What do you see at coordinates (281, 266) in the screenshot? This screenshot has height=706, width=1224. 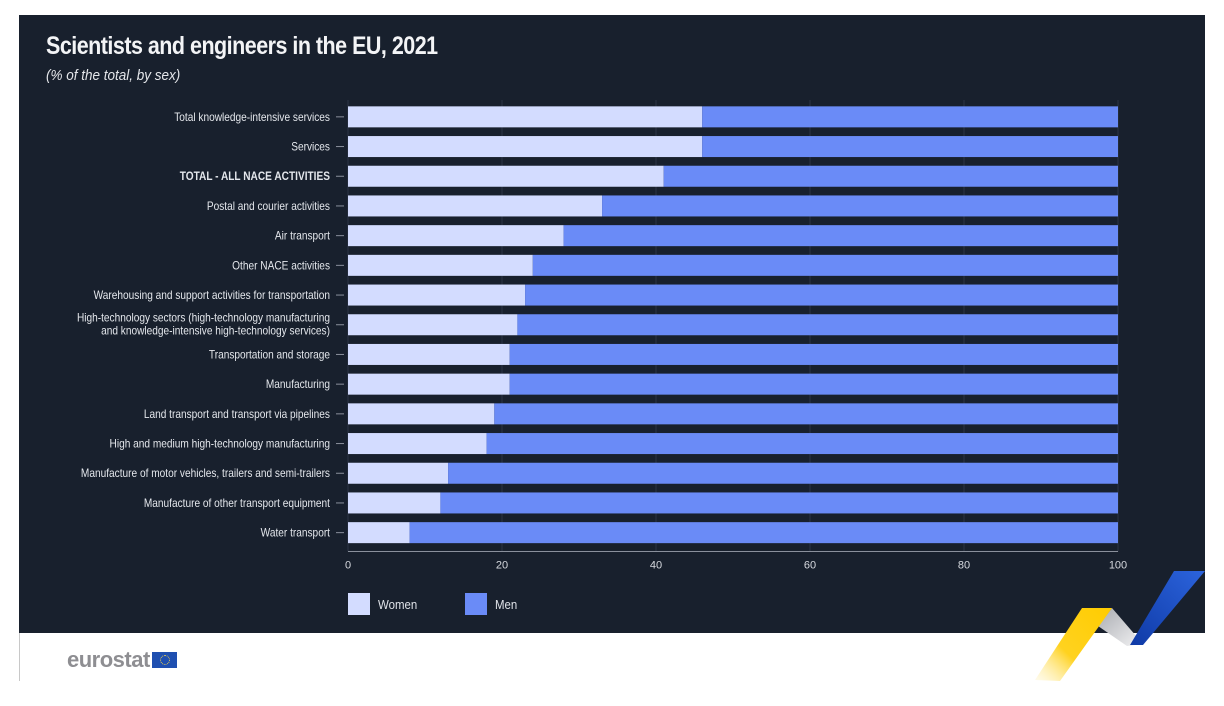 I see `category-label: Other NACE activities` at bounding box center [281, 266].